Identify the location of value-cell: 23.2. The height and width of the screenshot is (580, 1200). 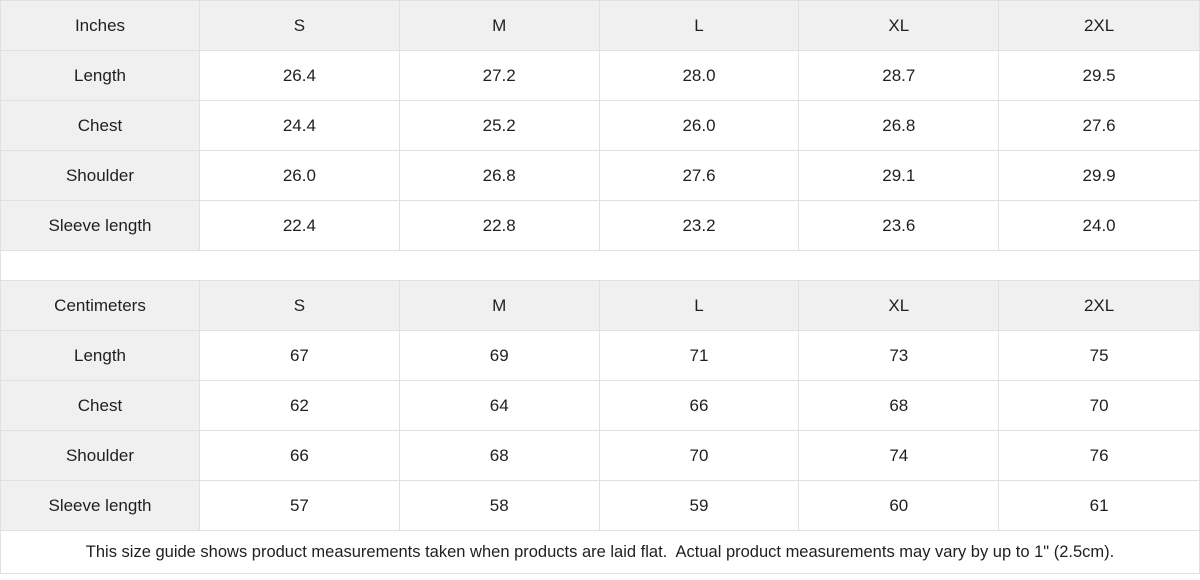
(699, 226).